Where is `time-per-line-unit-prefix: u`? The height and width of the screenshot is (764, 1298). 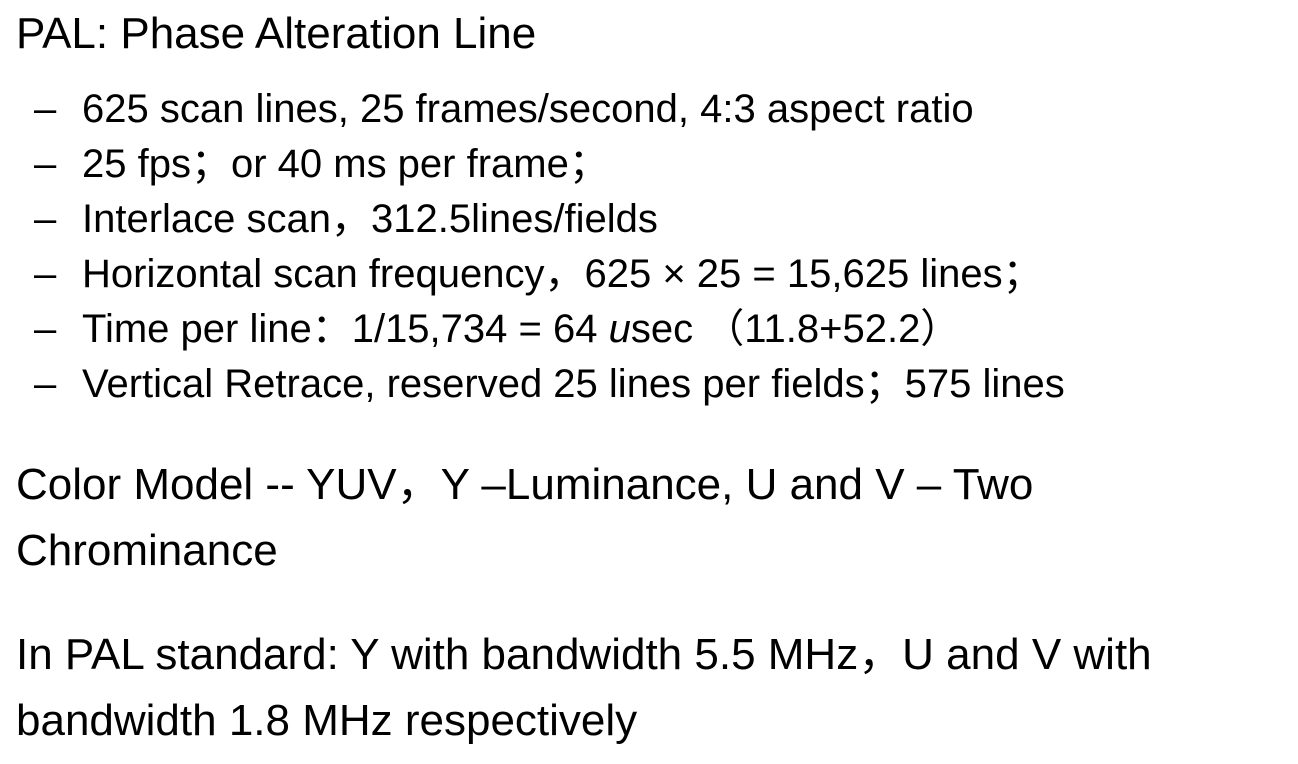 time-per-line-unit-prefix: u is located at coordinates (619, 329).